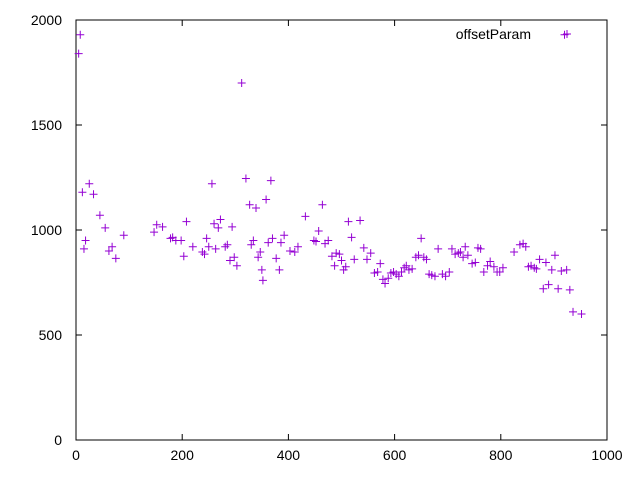 Image resolution: width=640 pixels, height=480 pixels. What do you see at coordinates (46, 125) in the screenshot?
I see `y-tick-label: 1500` at bounding box center [46, 125].